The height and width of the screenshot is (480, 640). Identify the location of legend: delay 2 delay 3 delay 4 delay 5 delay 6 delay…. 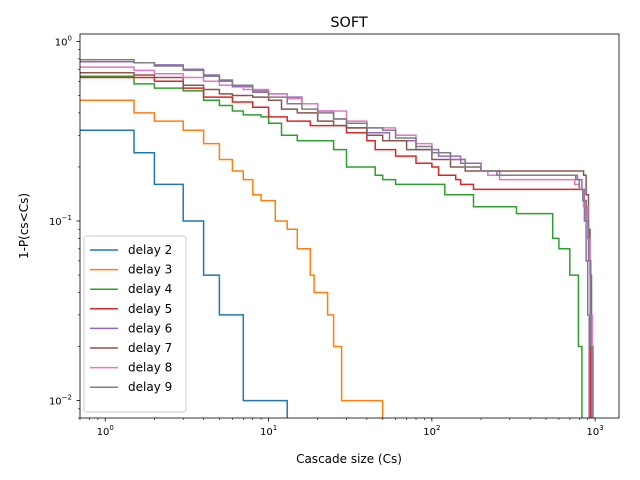
(135, 324).